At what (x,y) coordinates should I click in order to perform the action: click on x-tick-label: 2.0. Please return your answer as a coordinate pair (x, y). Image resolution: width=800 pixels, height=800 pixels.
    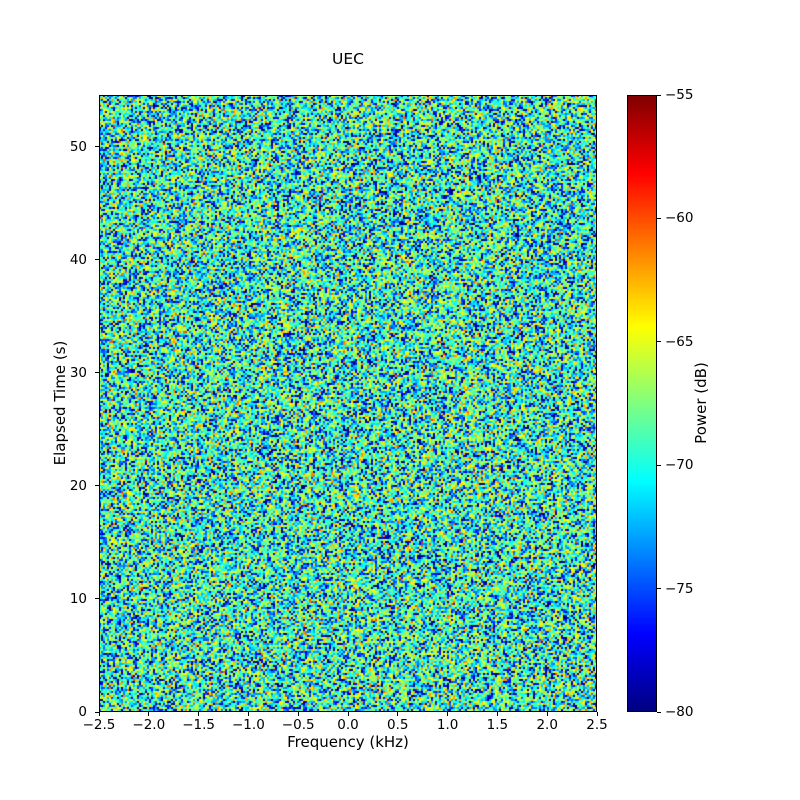
    Looking at the image, I should click on (547, 725).